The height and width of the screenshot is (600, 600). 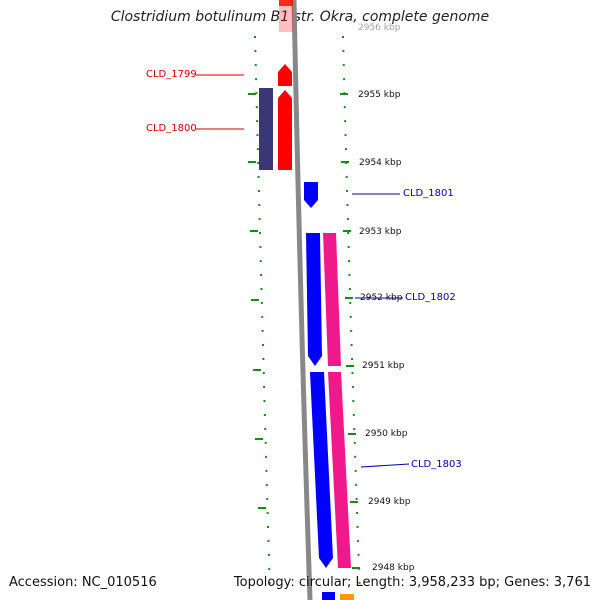 What do you see at coordinates (380, 163) in the screenshot?
I see `tick-label-2954: 2954 kbp` at bounding box center [380, 163].